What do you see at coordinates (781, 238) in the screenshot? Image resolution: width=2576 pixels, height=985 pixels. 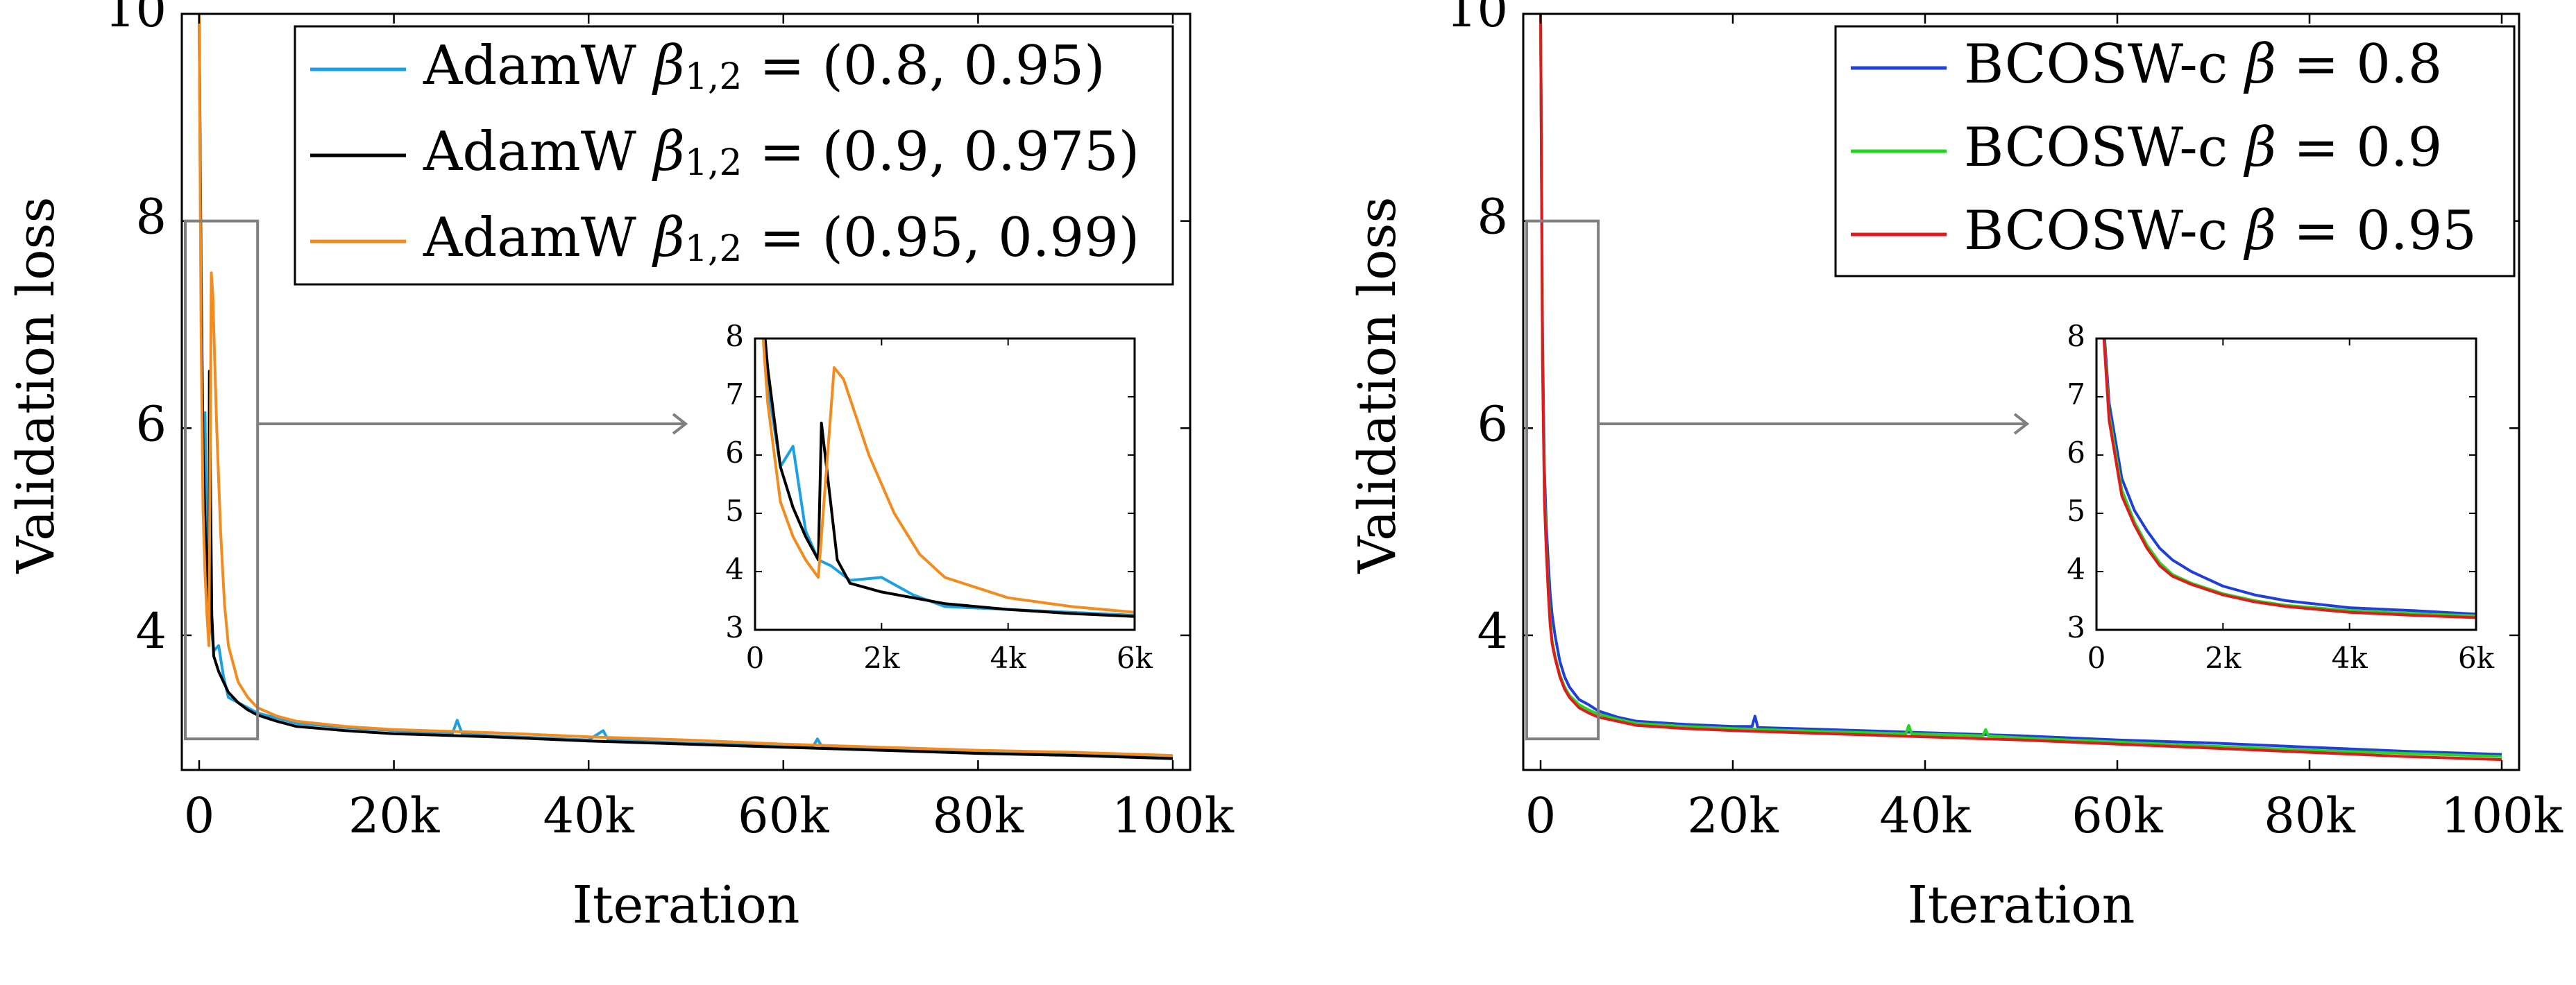 I see `legend-label: AdamW β1,2 = (0.95, 0.99)` at bounding box center [781, 238].